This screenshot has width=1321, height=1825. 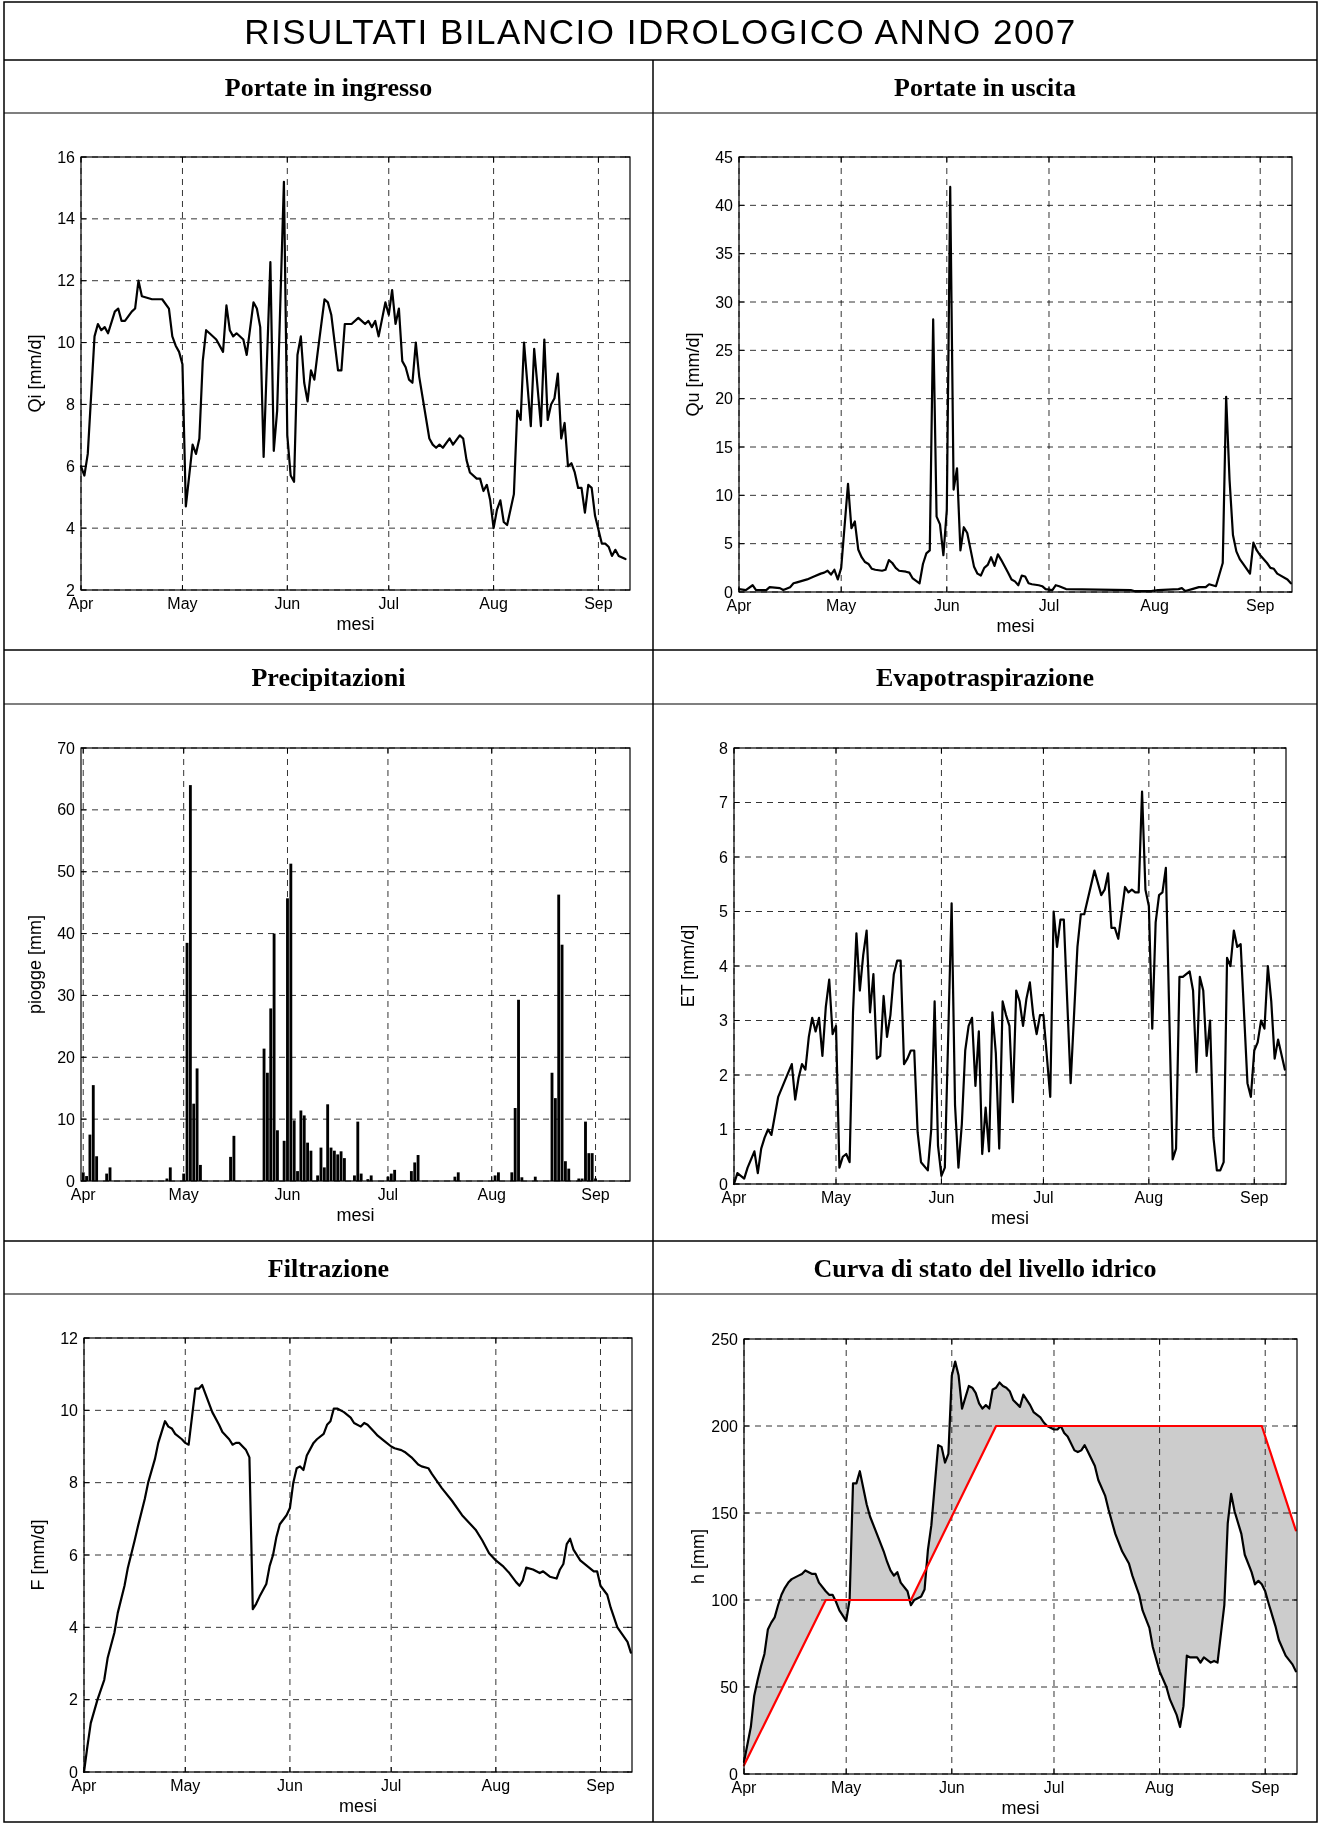 What do you see at coordinates (660, 31) in the screenshot?
I see `text: RISULTATI BILANCIO IDROLOGICO ANNO 2007` at bounding box center [660, 31].